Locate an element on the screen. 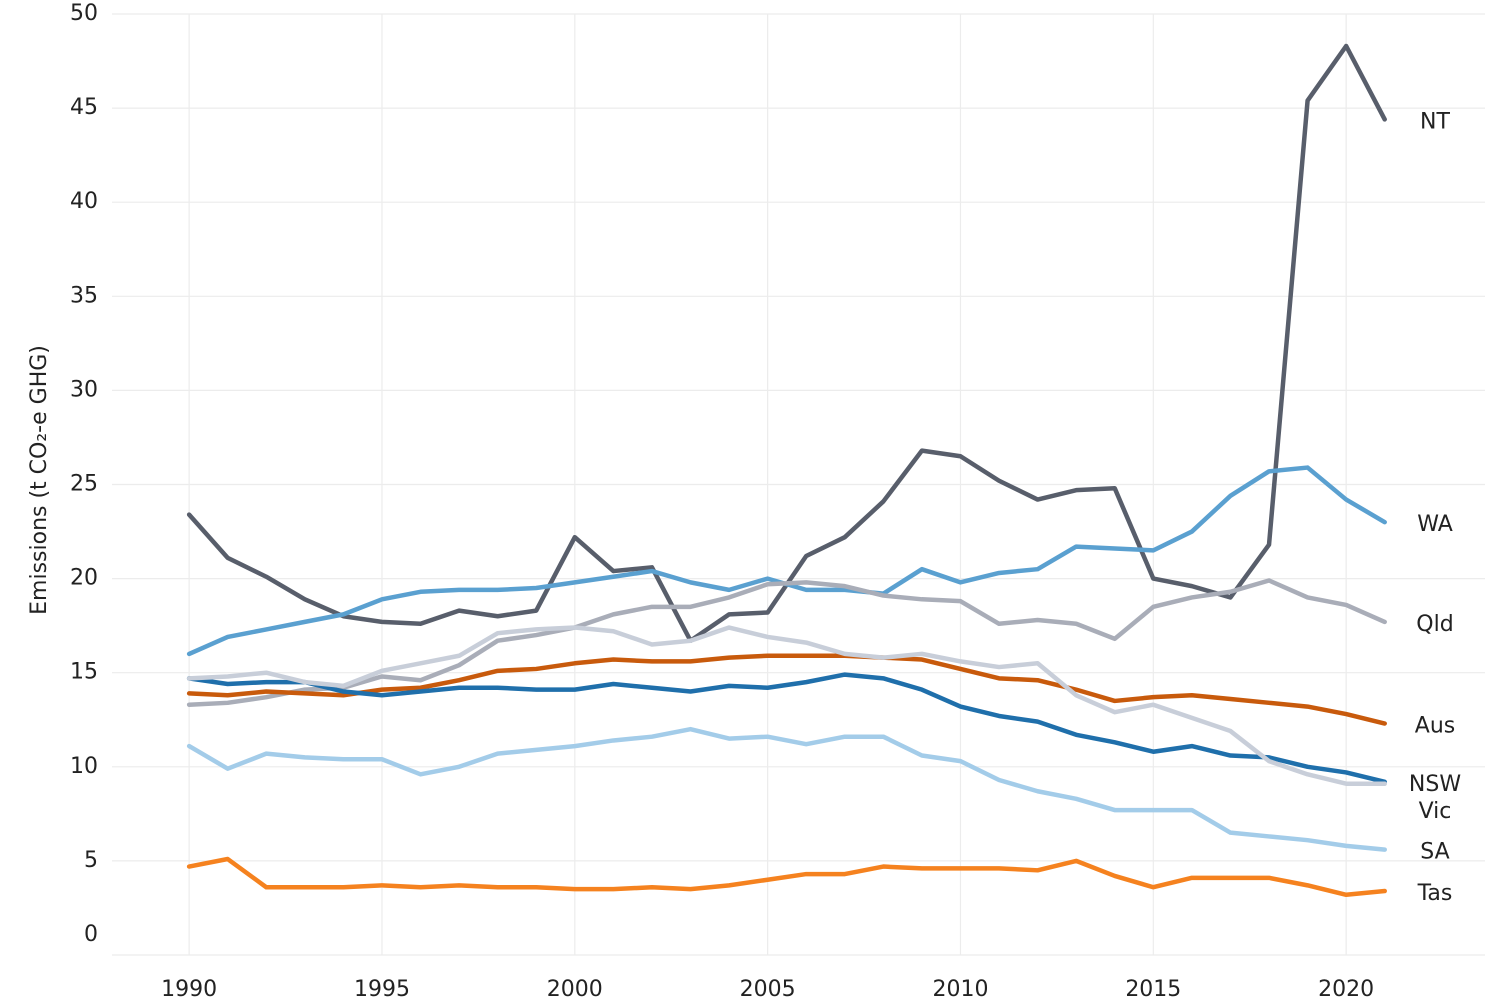 Image resolution: width=1496 pixels, height=1003 pixels. y-tick-label: 35 is located at coordinates (84, 295).